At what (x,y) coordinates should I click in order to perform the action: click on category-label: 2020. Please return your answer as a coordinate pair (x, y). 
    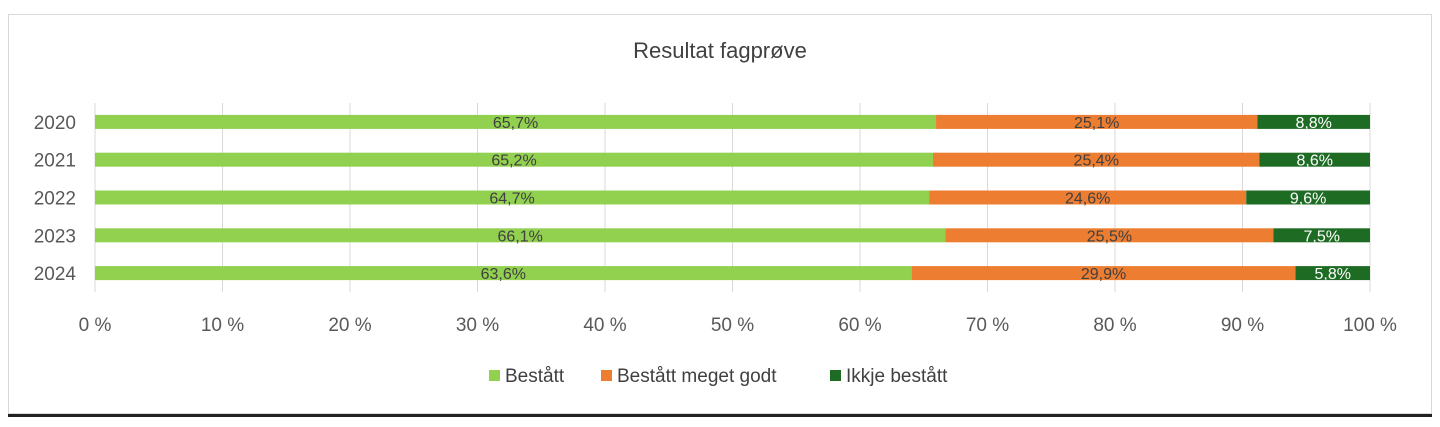
    Looking at the image, I should click on (55, 123).